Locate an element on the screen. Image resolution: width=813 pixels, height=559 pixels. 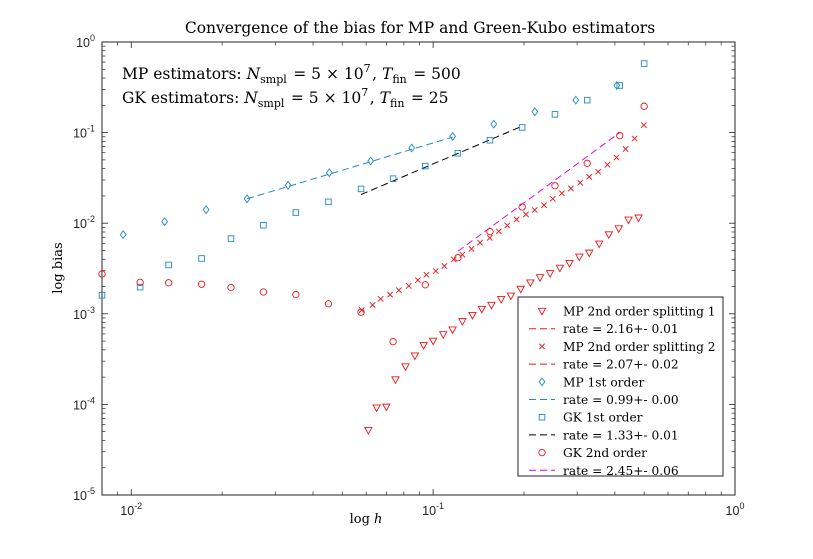
x-tick-label: 10⁰ is located at coordinates (735, 509).